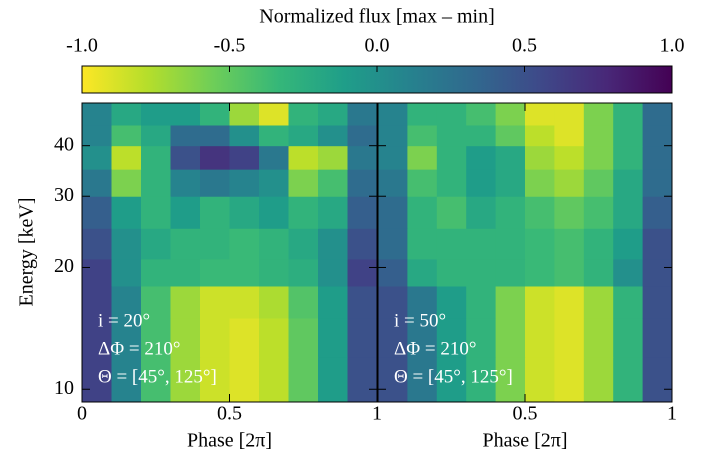 Image resolution: width=711 pixels, height=461 pixels. Describe the element at coordinates (672, 46) in the screenshot. I see `colorbar-tick-label: 1.0` at that location.